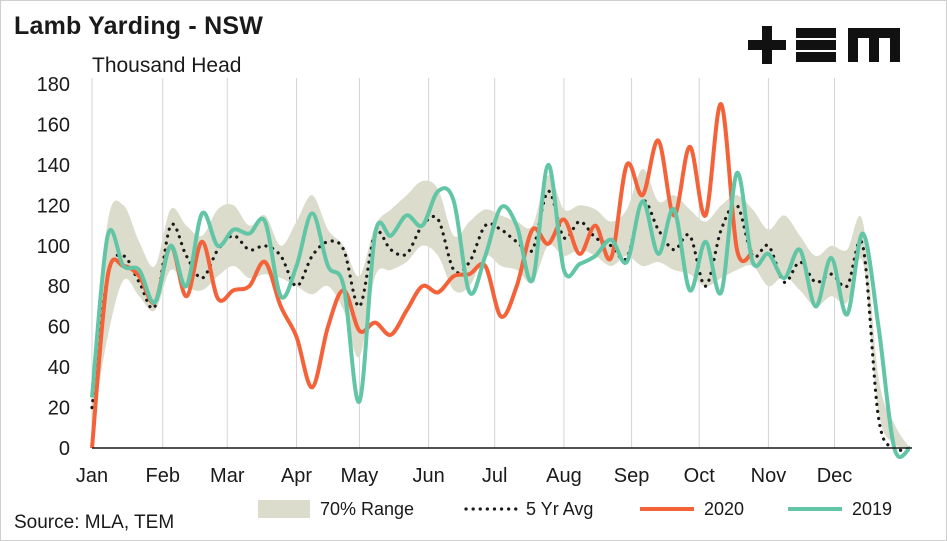  What do you see at coordinates (360, 476) in the screenshot?
I see `x-tick-label: May` at bounding box center [360, 476].